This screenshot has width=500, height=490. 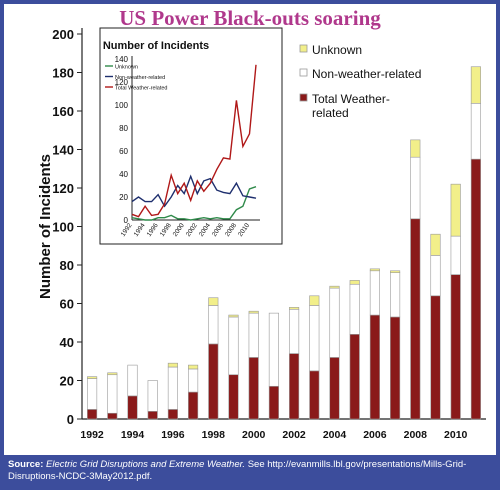 I want to click on inset-y-tick-label: 100, so click(x=122, y=105).